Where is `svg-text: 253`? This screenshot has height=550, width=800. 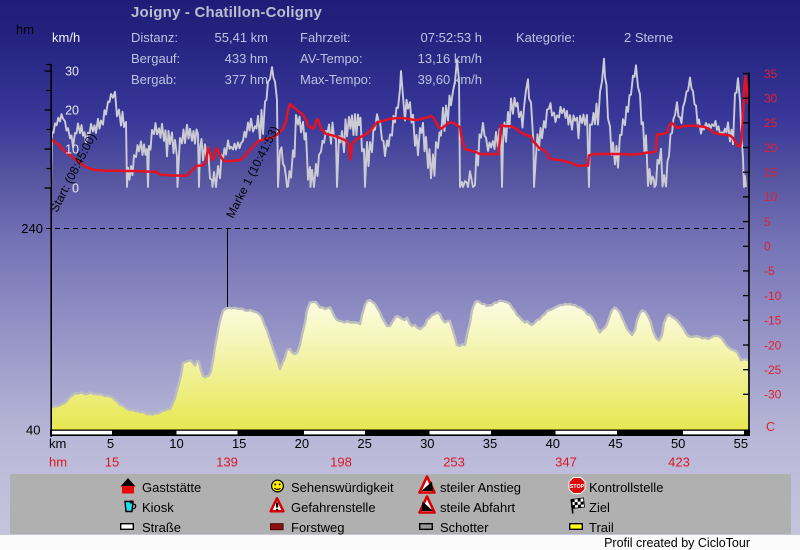 svg-text: 253 is located at coordinates (454, 462).